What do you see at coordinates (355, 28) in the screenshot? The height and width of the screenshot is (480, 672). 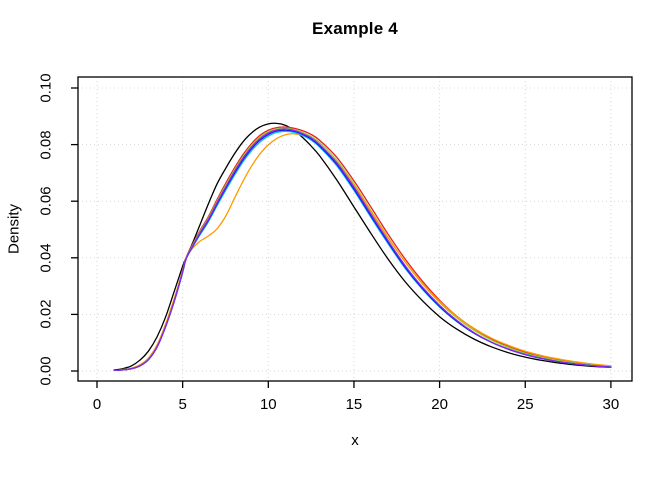 I see `plot-title: Example 4` at bounding box center [355, 28].